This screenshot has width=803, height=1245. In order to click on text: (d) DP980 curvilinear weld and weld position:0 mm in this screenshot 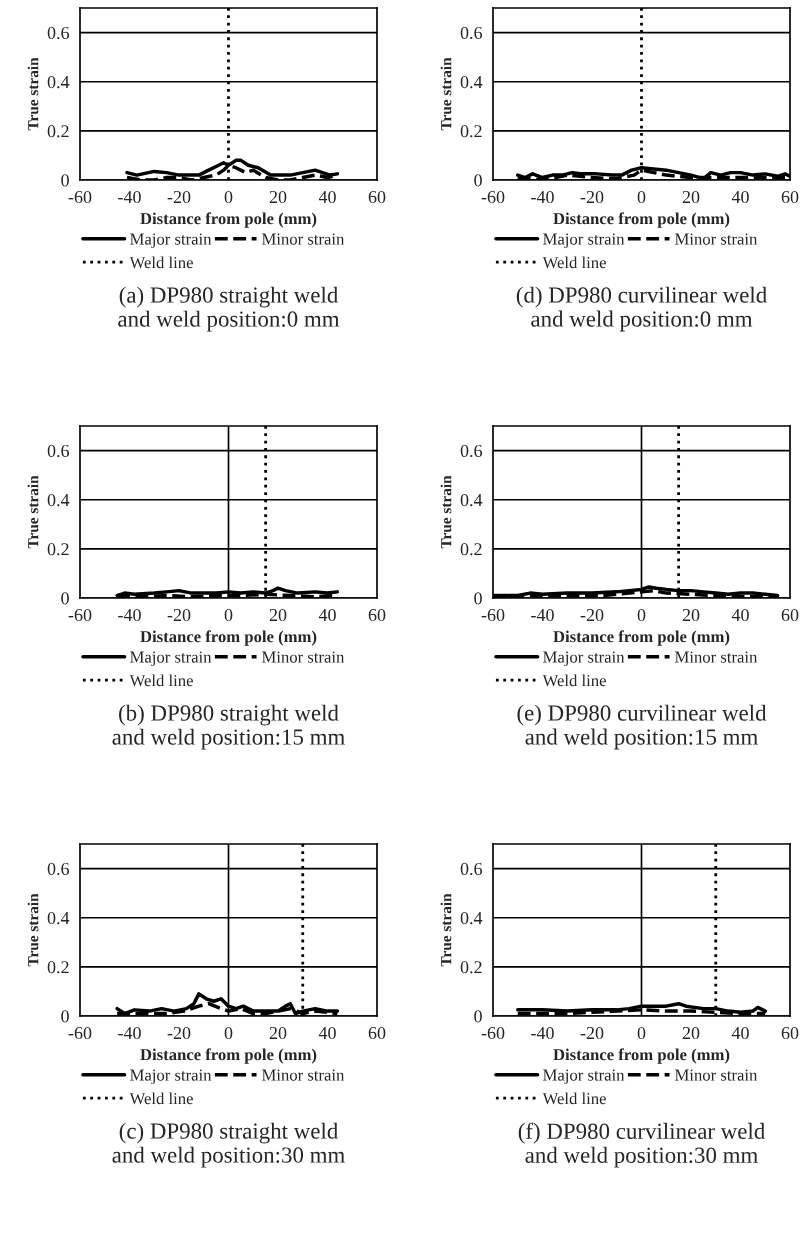, I will do `click(641, 309)`.